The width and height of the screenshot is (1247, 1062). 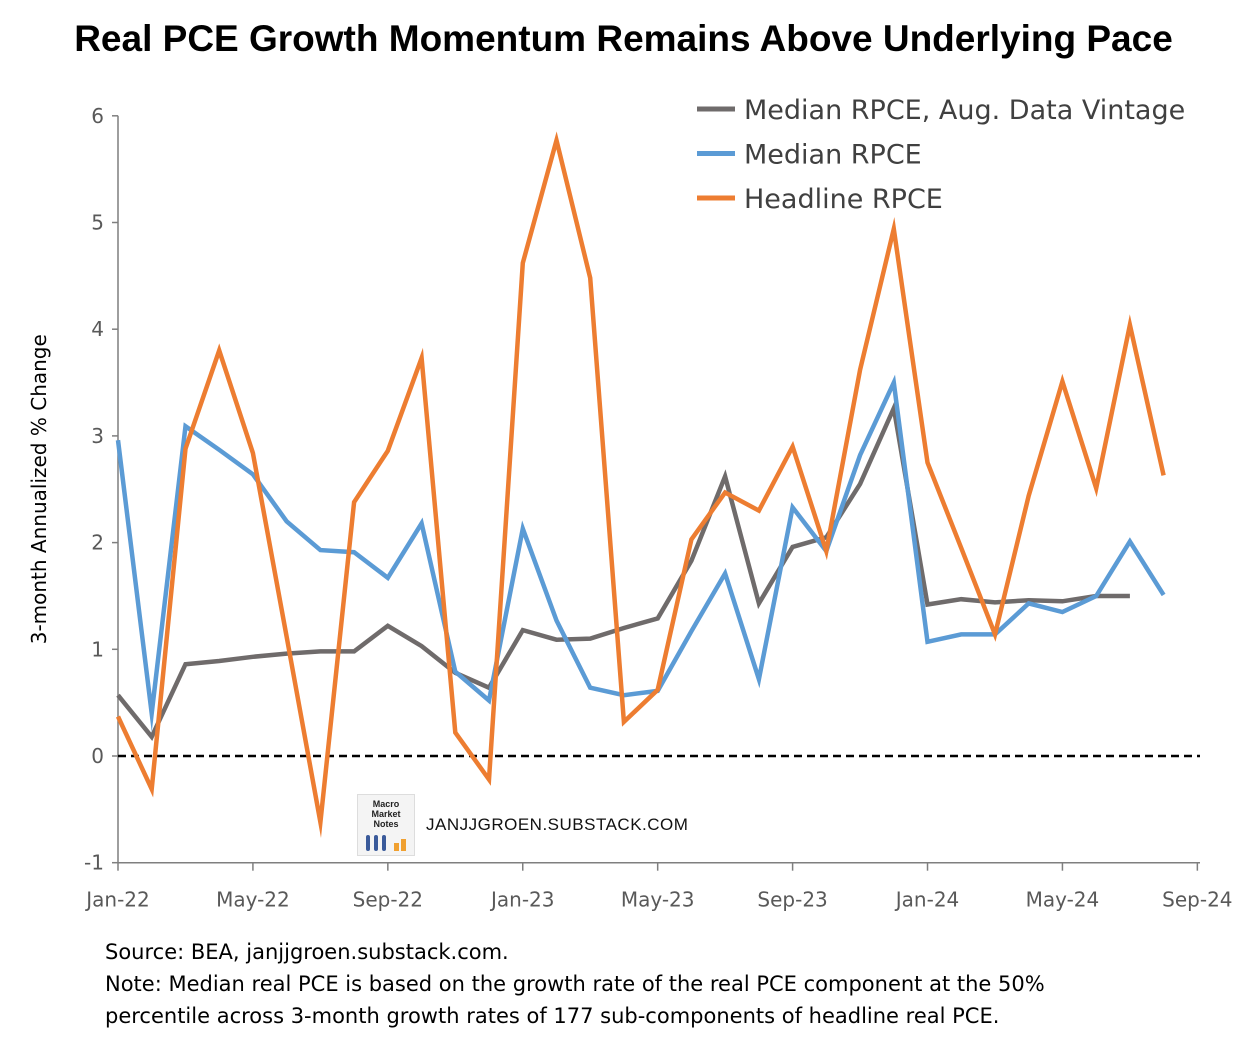 What do you see at coordinates (386, 814) in the screenshot?
I see `logo-text: Macro Market Notes` at bounding box center [386, 814].